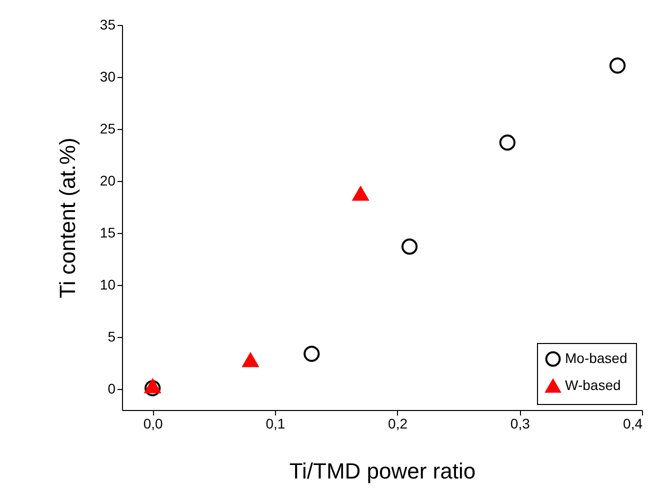 The image size is (658, 503). What do you see at coordinates (520, 424) in the screenshot?
I see `x-tick-label: 0,3` at bounding box center [520, 424].